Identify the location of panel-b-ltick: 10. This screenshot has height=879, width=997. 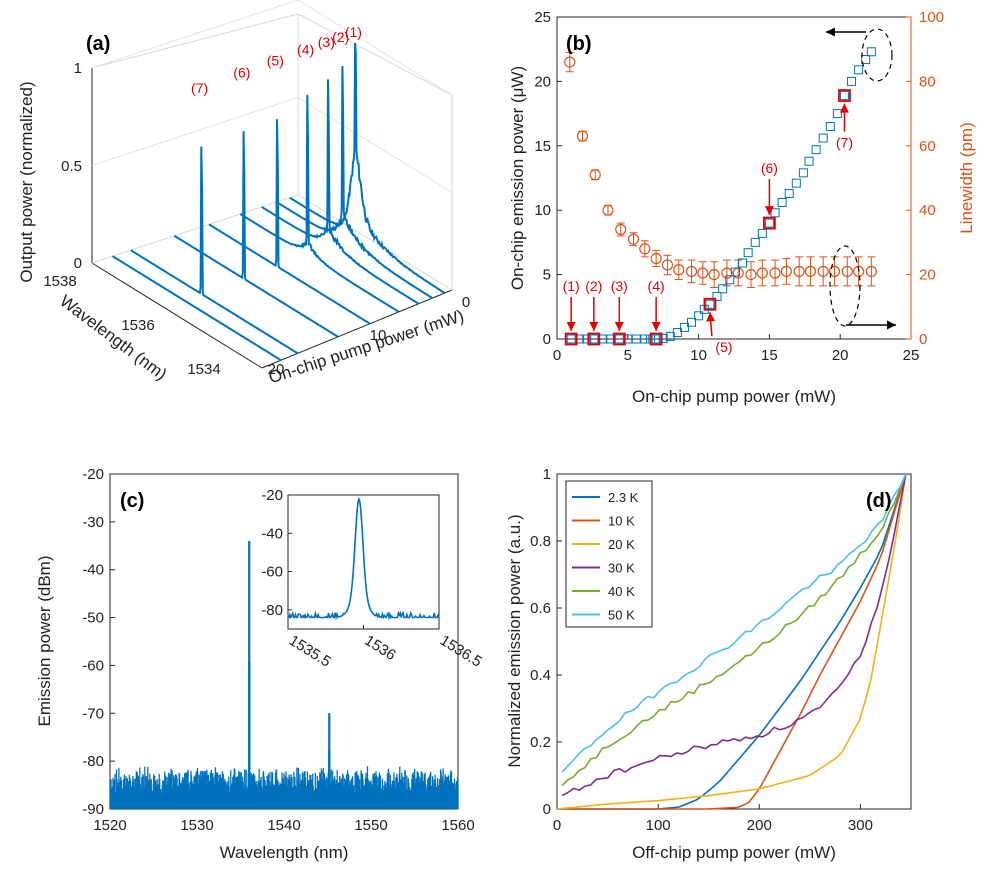
(542, 210).